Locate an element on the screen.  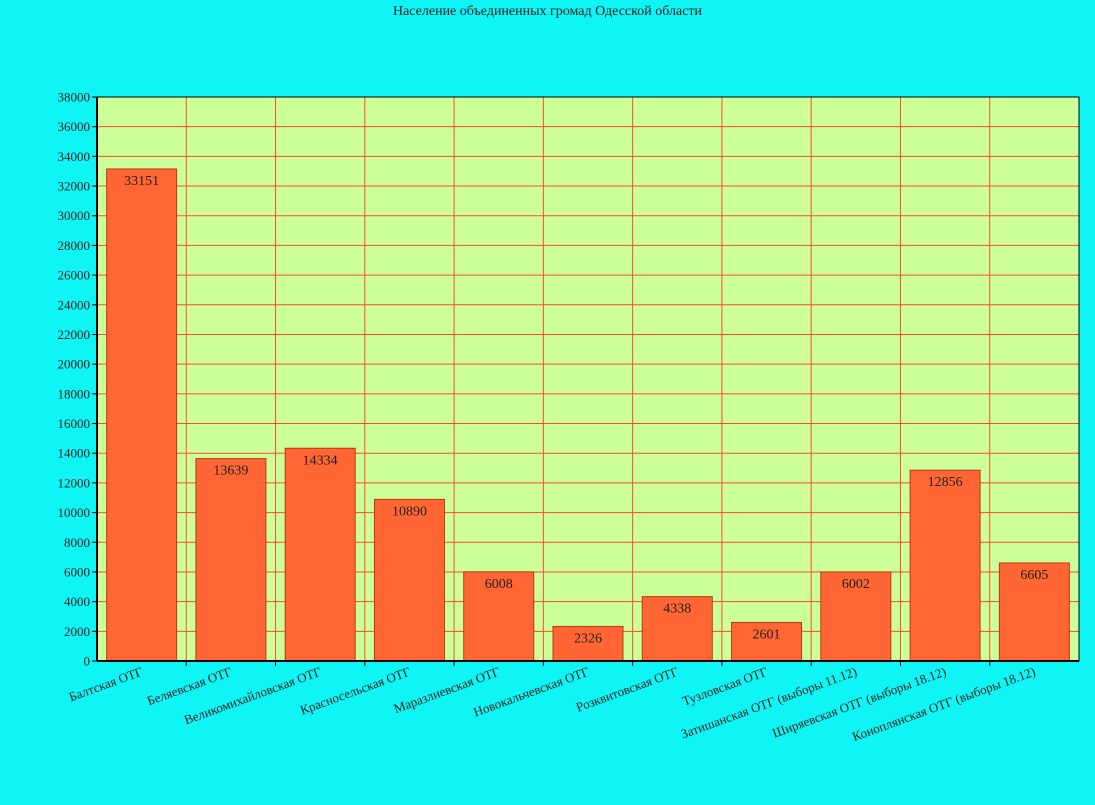
data-label: 6008 is located at coordinates (499, 584).